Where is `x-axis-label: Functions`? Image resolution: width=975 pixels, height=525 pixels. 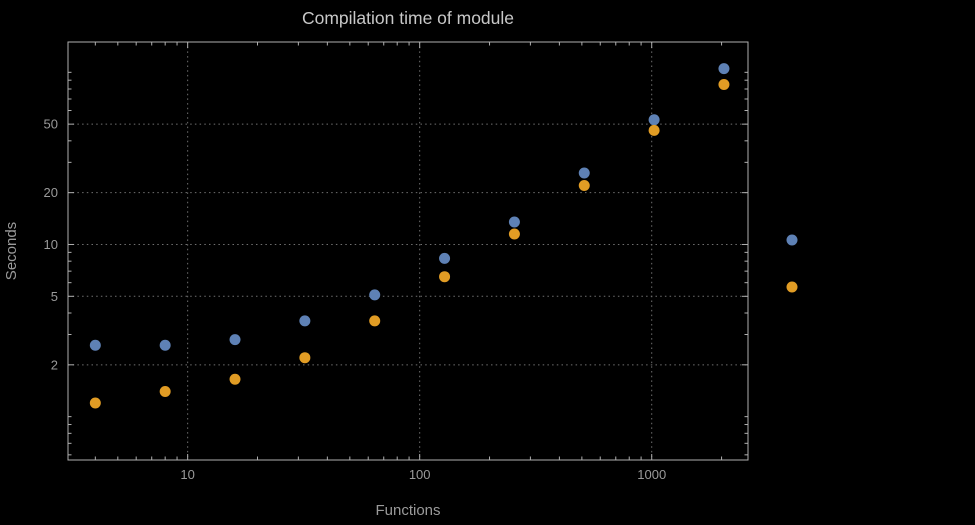
x-axis-label: Functions is located at coordinates (407, 510).